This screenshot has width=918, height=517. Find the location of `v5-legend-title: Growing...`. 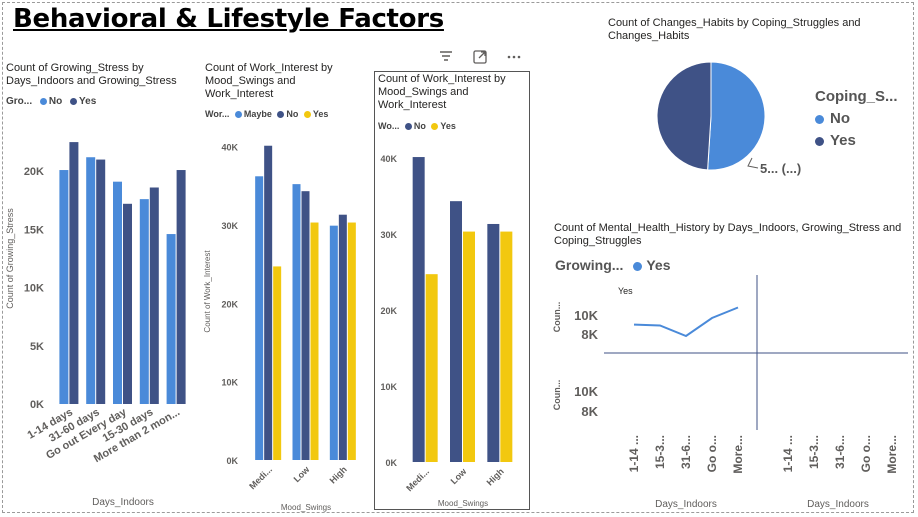

v5-legend-title: Growing... is located at coordinates (589, 265).